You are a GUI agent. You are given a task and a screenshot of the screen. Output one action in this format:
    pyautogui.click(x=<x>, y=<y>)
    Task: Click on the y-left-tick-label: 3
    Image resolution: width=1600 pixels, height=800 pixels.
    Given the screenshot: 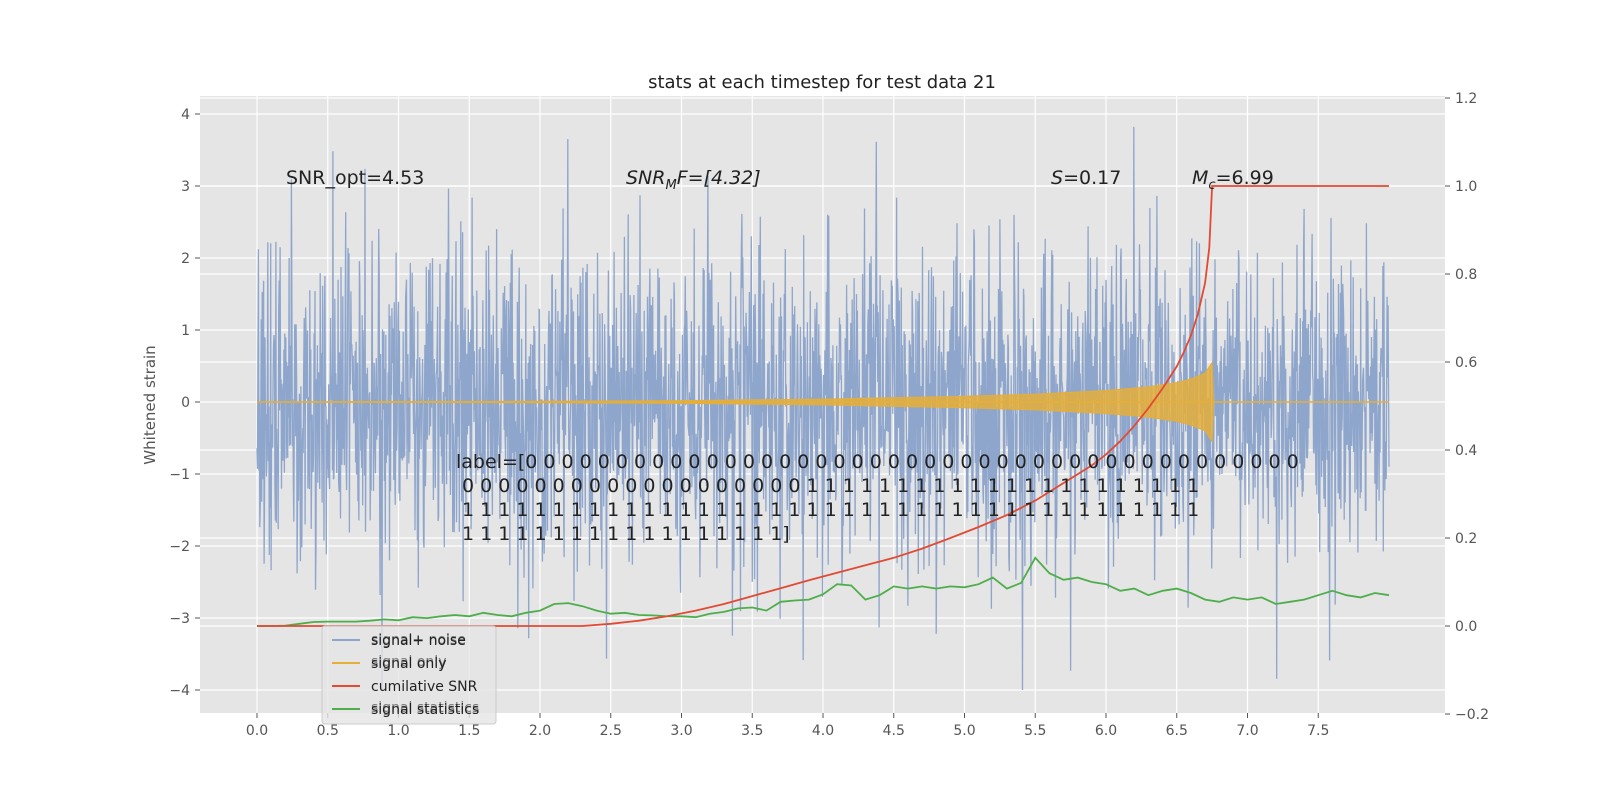 What is the action you would take?
    pyautogui.click(x=185, y=187)
    